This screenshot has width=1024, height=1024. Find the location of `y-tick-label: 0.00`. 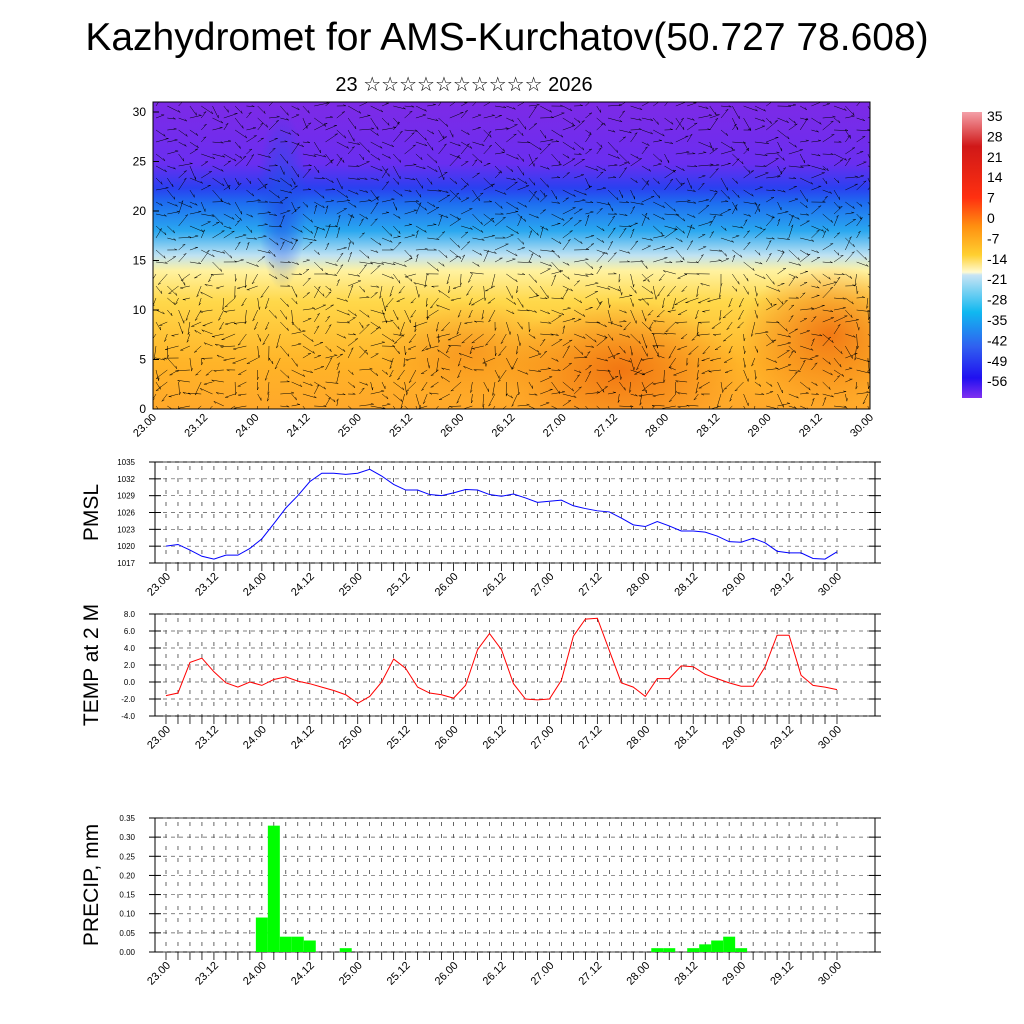

y-tick-label: 0.00 is located at coordinates (127, 952).